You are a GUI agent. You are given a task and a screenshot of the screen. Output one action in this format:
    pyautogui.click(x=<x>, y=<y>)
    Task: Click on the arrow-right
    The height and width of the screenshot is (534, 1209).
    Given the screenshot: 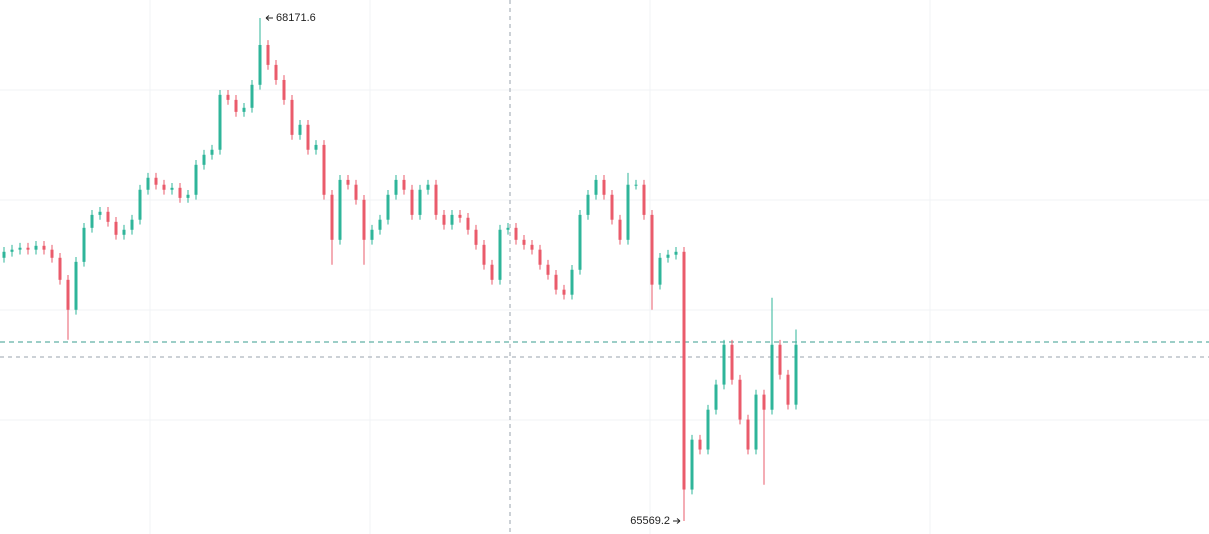 What is the action you would take?
    pyautogui.click(x=677, y=521)
    